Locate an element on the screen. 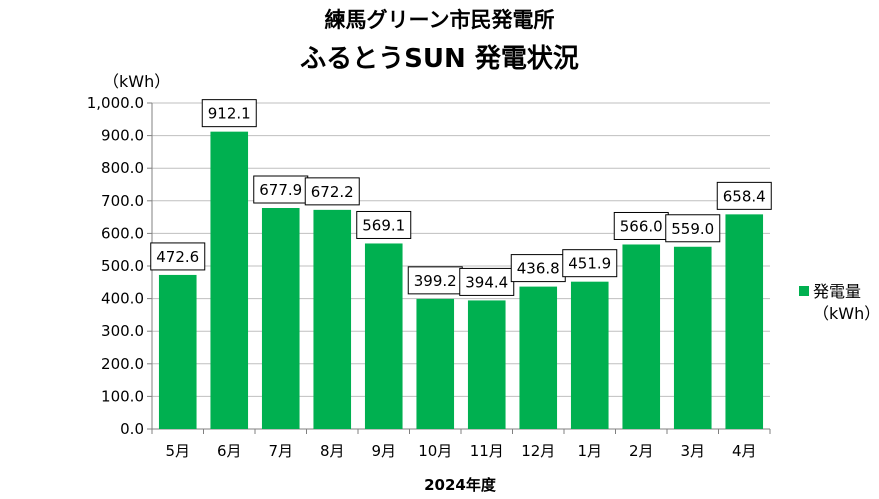 This screenshot has height=499, width=879. x-tick-label: 6月 is located at coordinates (229, 451).